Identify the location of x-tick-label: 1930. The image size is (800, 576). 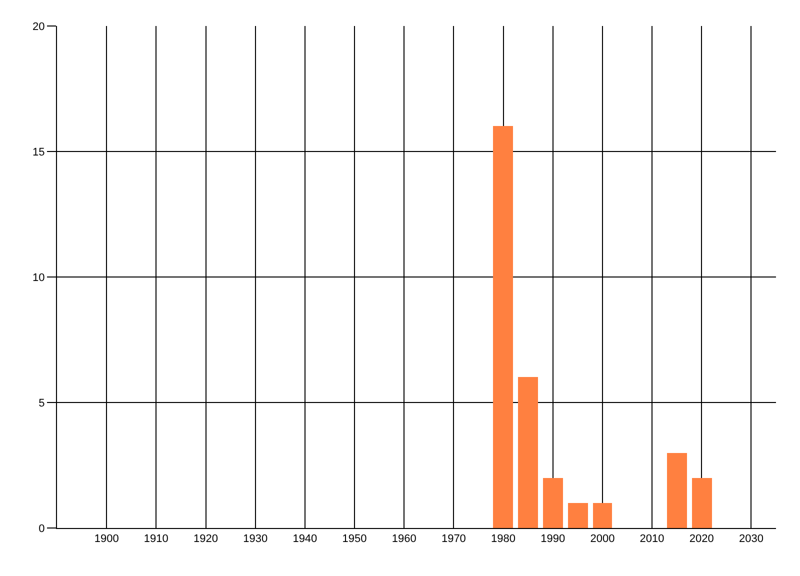
(255, 539).